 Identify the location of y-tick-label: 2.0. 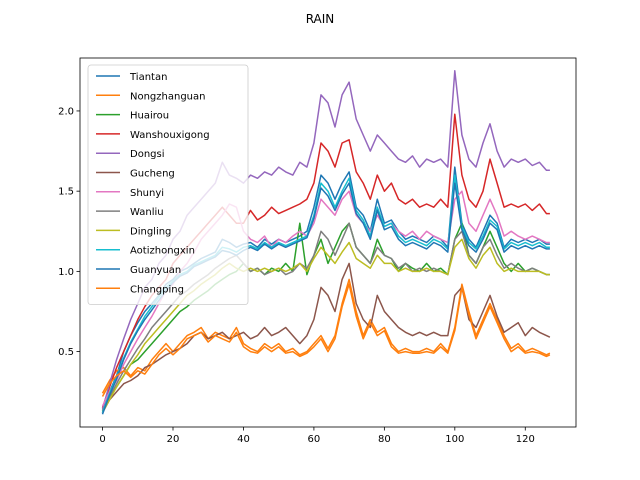
(66, 111).